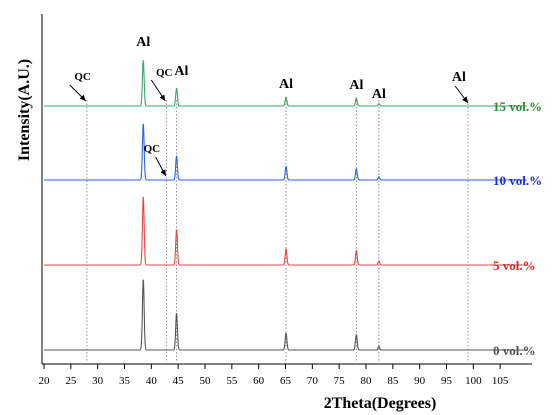 The height and width of the screenshot is (415, 554). What do you see at coordinates (45, 381) in the screenshot?
I see `x-tick-label: 20` at bounding box center [45, 381].